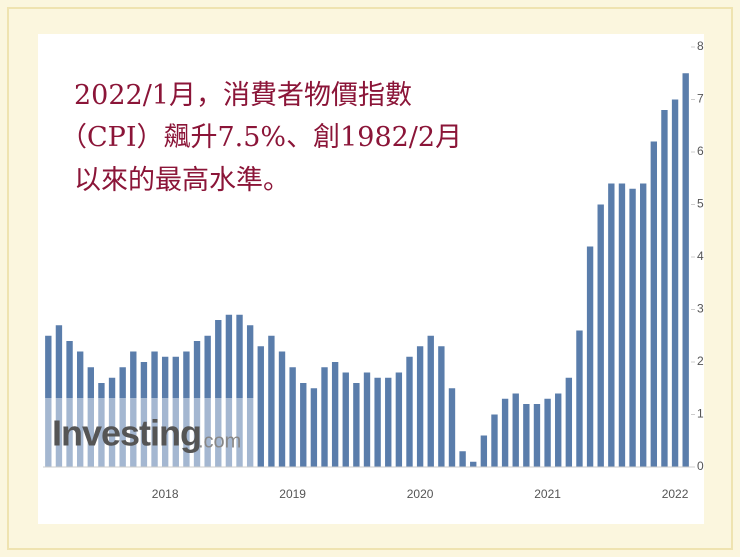 This screenshot has height=557, width=740. I want to click on y-tick-label: 5, so click(700, 204).